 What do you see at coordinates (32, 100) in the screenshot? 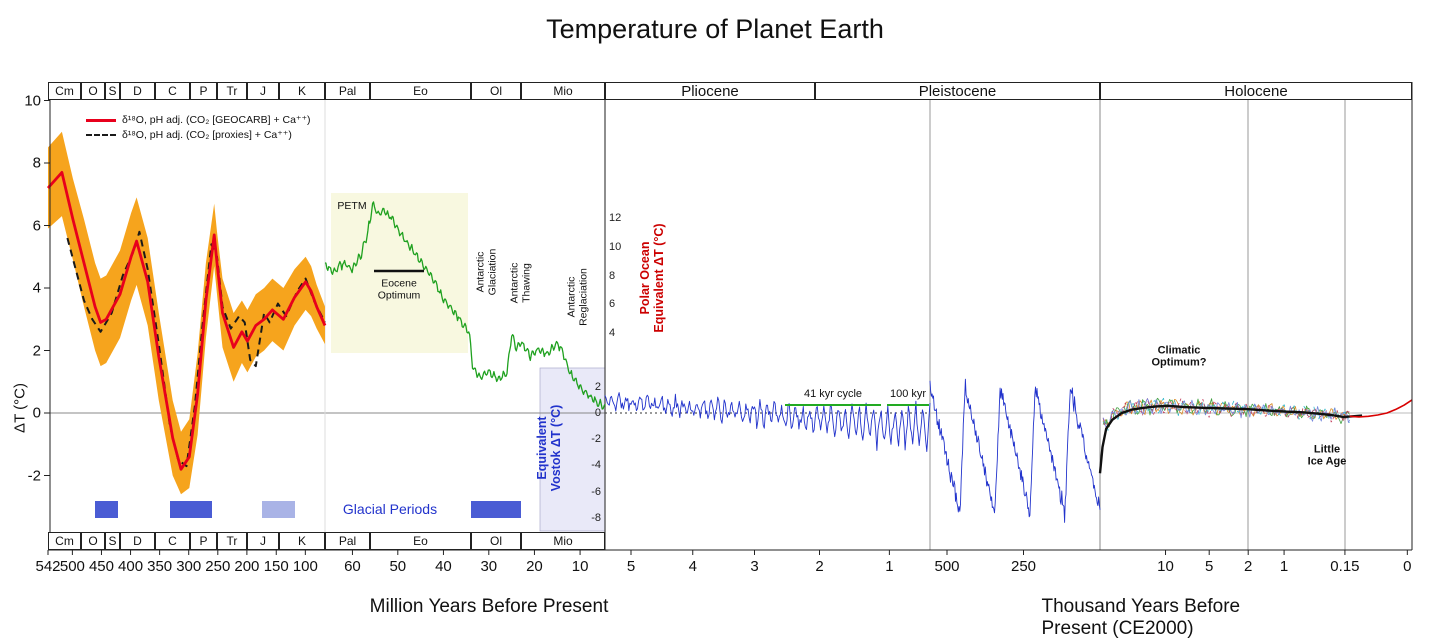
I see `y-tick-label: 10` at bounding box center [32, 100].